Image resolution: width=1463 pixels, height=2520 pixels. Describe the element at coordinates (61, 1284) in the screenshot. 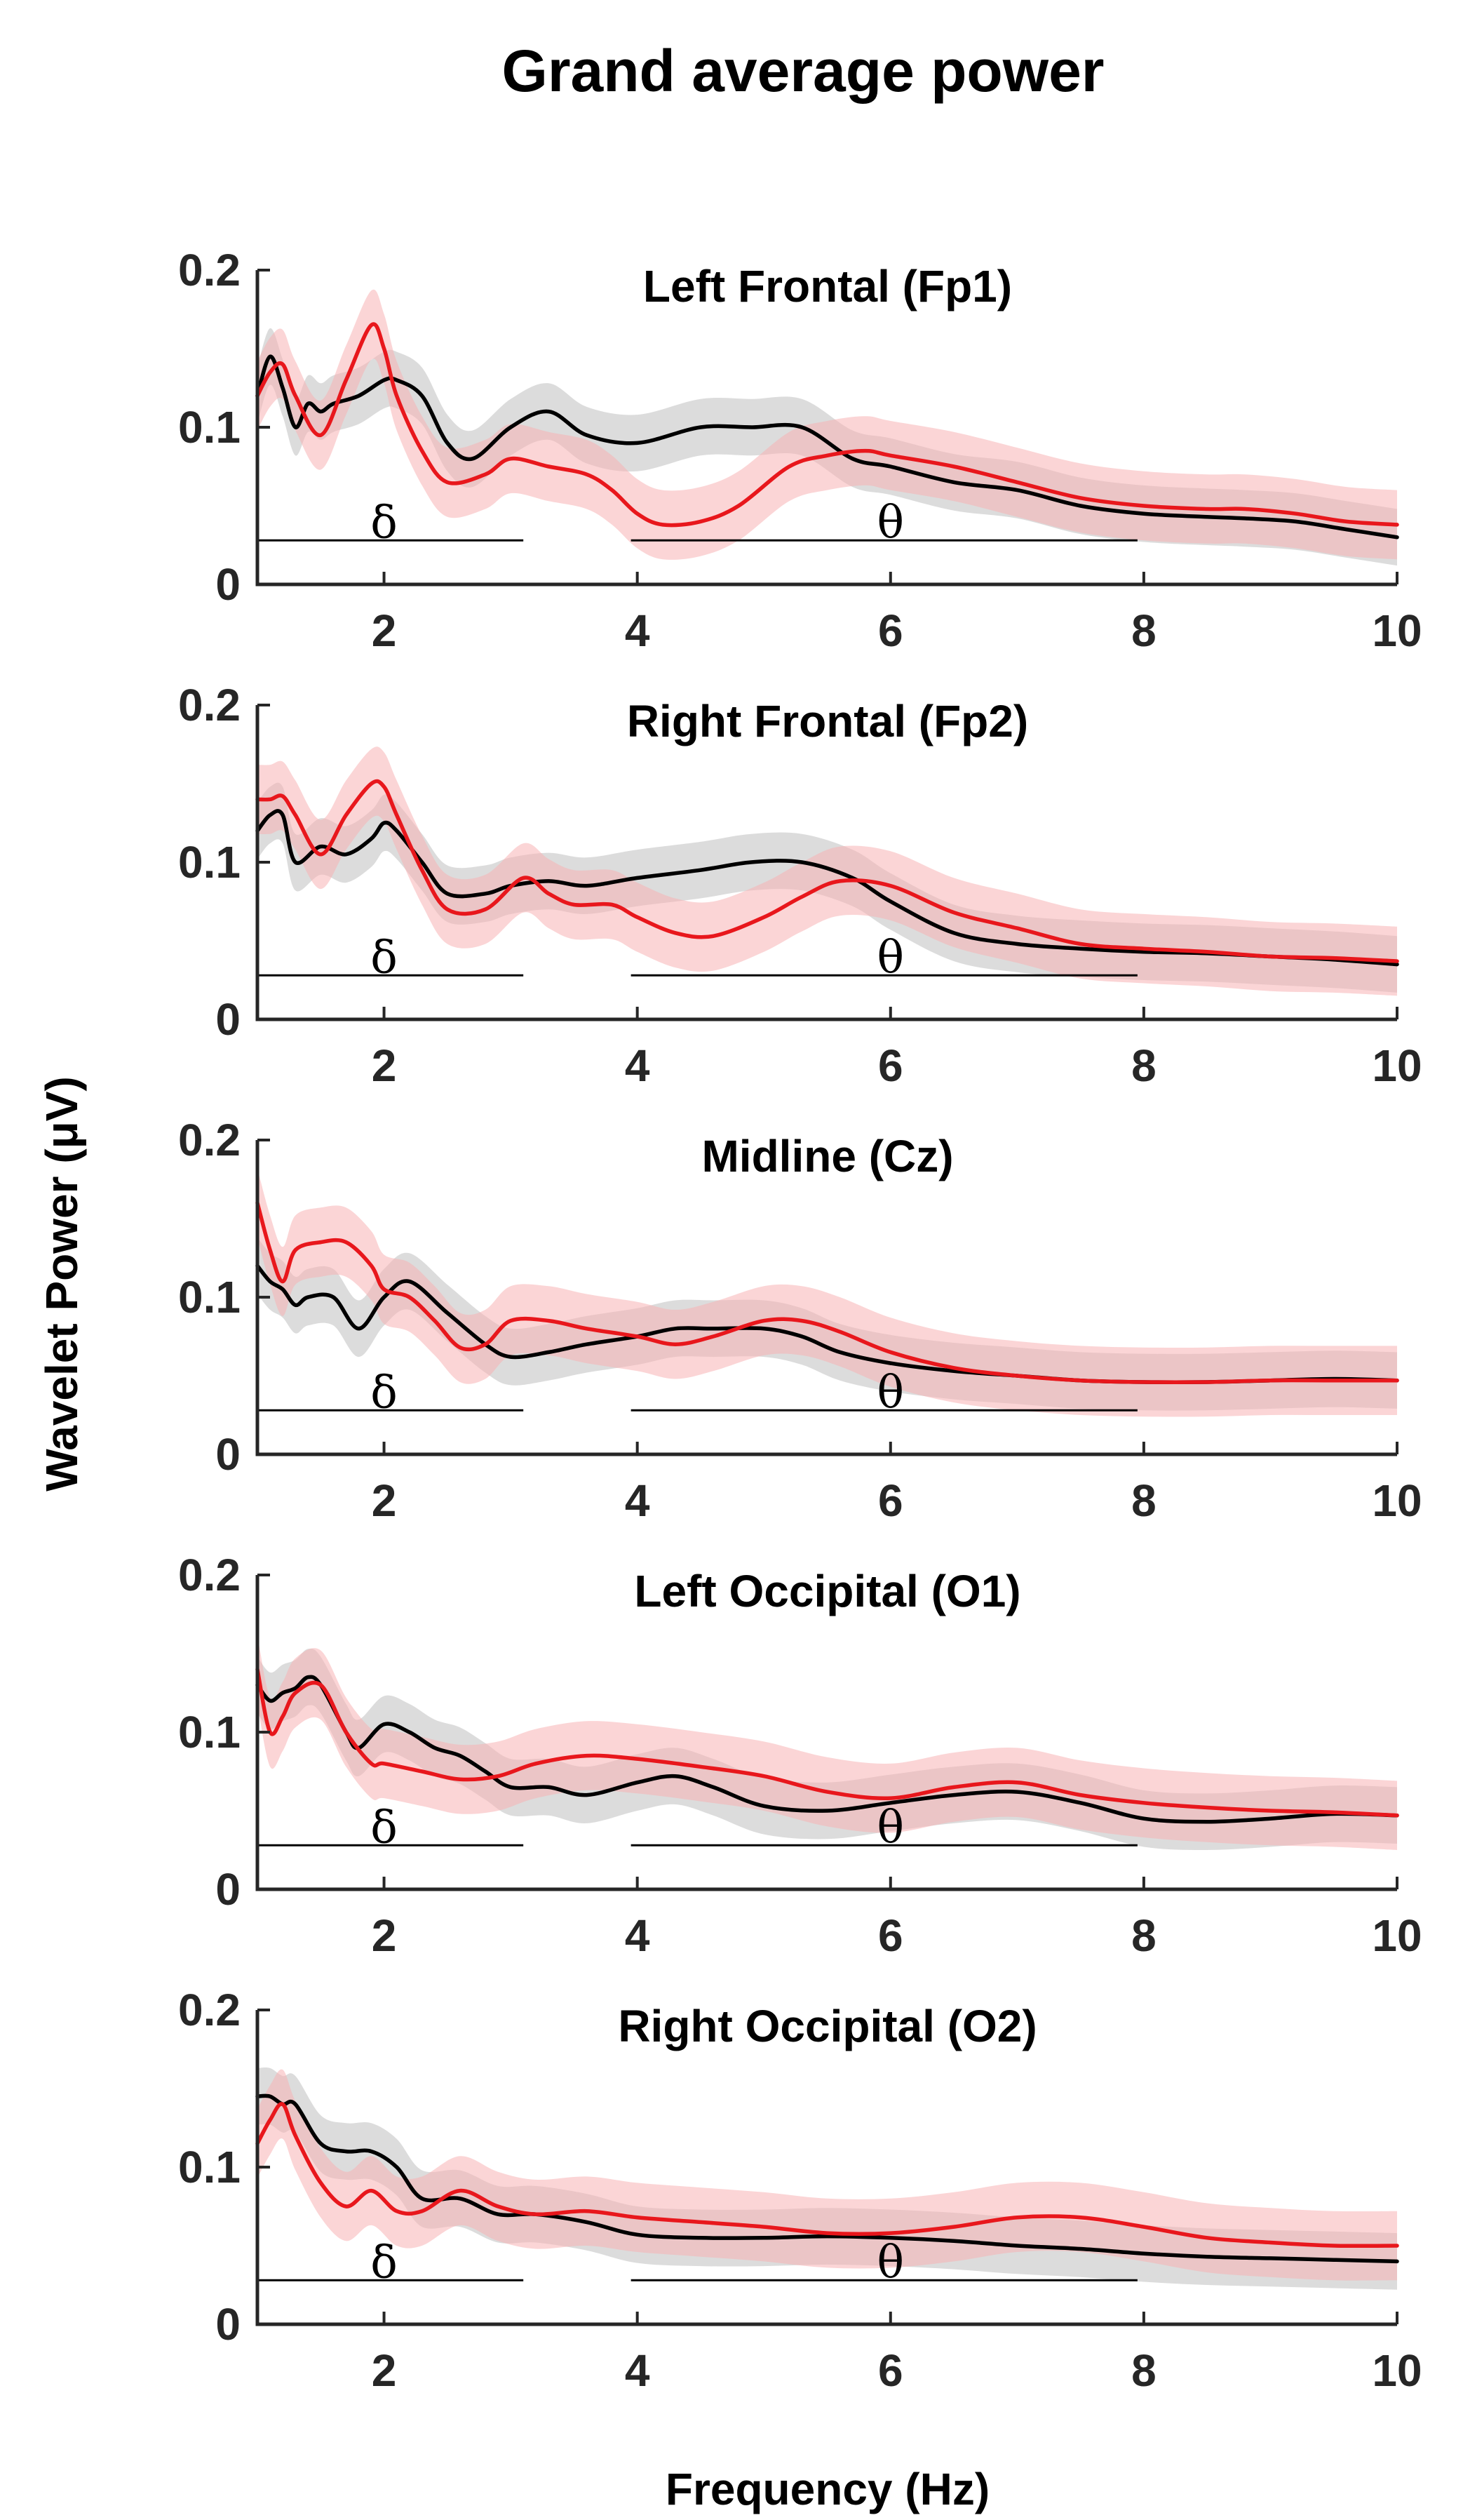

I see `y-axis-label: Wavelet Power (μV)` at that location.